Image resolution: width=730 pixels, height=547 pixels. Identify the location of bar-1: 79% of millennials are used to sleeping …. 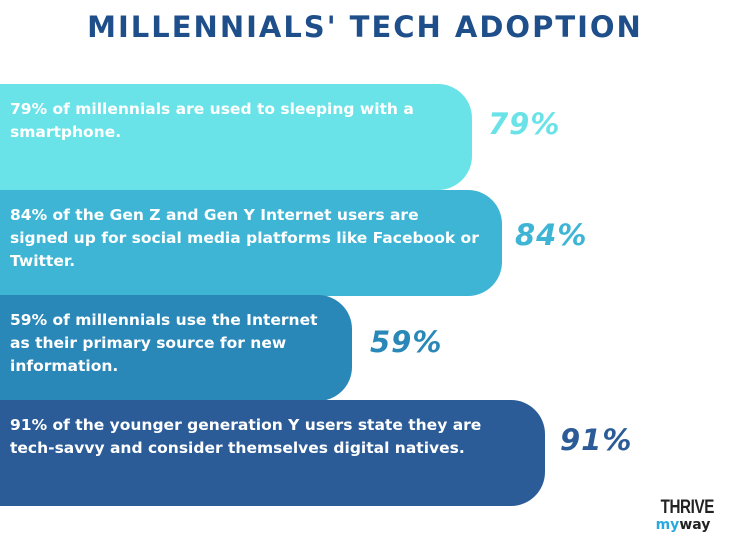
(236, 137).